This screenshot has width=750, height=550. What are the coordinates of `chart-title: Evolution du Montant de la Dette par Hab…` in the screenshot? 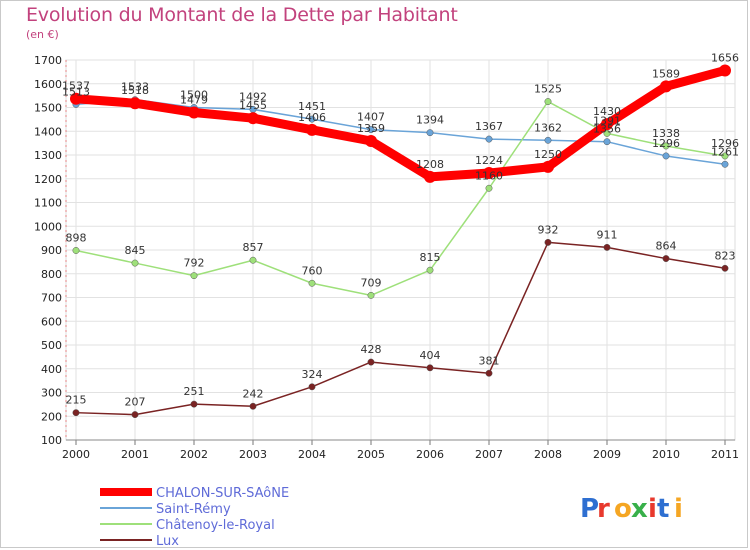 It's located at (242, 15).